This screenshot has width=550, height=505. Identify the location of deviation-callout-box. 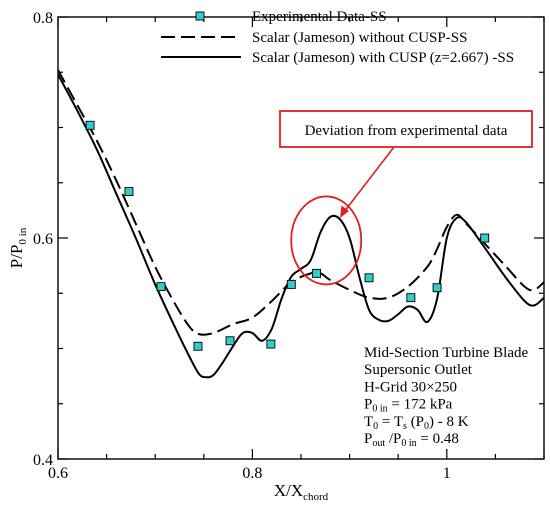
(406, 129).